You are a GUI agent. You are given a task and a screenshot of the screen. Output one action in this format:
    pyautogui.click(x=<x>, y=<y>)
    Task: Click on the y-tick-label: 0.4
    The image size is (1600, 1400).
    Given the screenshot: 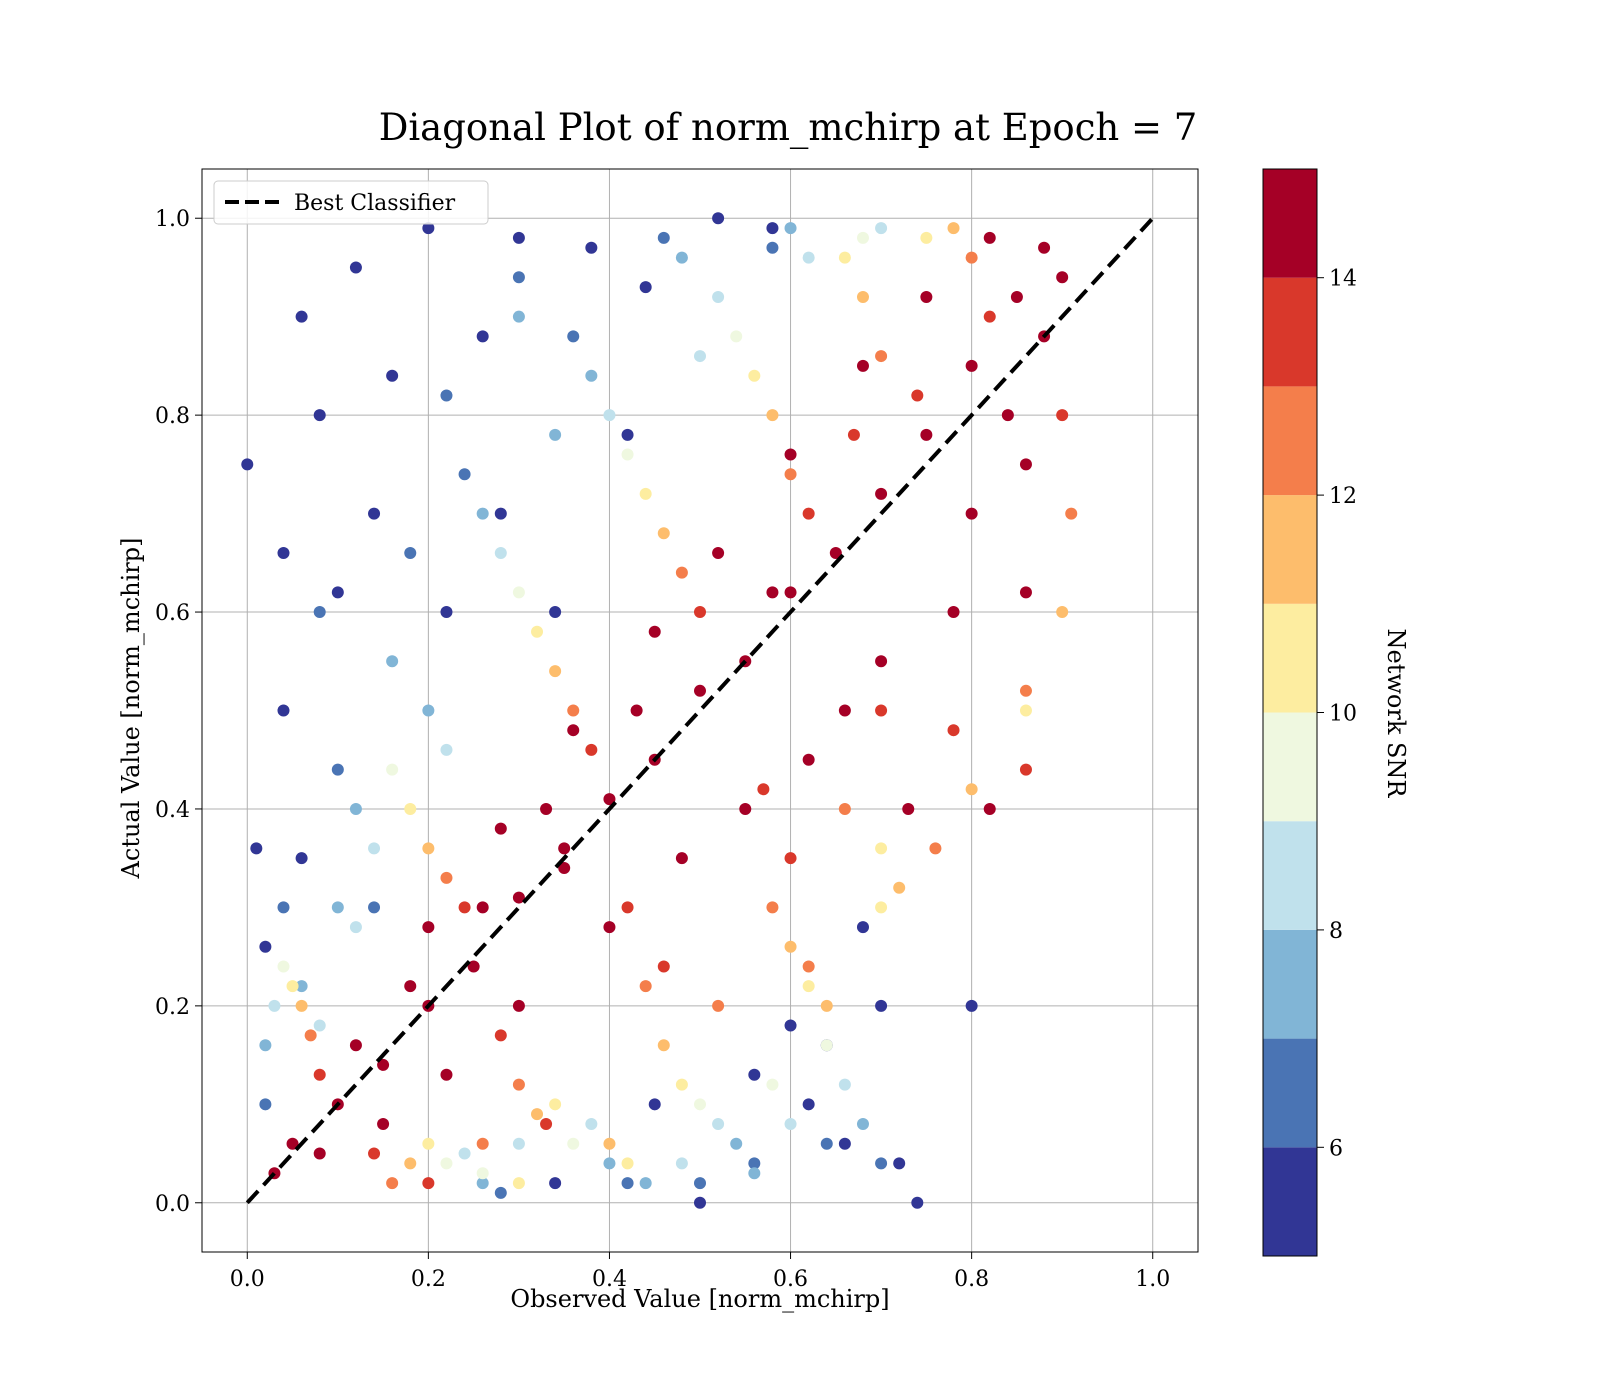 What is the action you would take?
    pyautogui.click(x=172, y=810)
    